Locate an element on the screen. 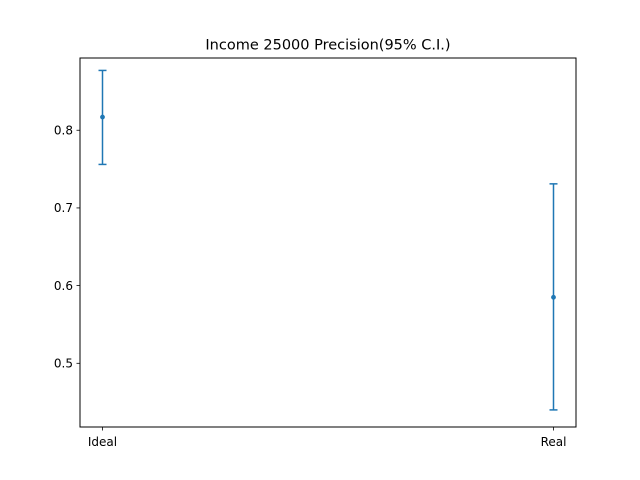 The height and width of the screenshot is (480, 640). errorbar-ideal is located at coordinates (102, 117).